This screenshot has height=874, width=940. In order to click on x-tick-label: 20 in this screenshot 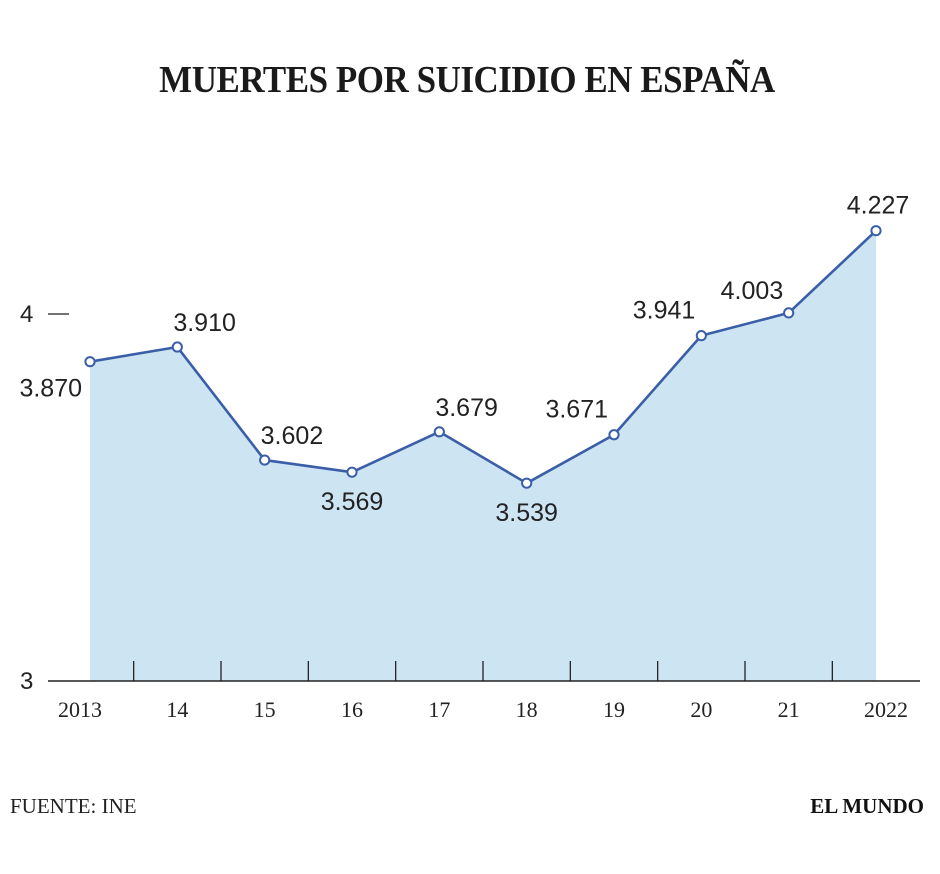, I will do `click(701, 709)`.